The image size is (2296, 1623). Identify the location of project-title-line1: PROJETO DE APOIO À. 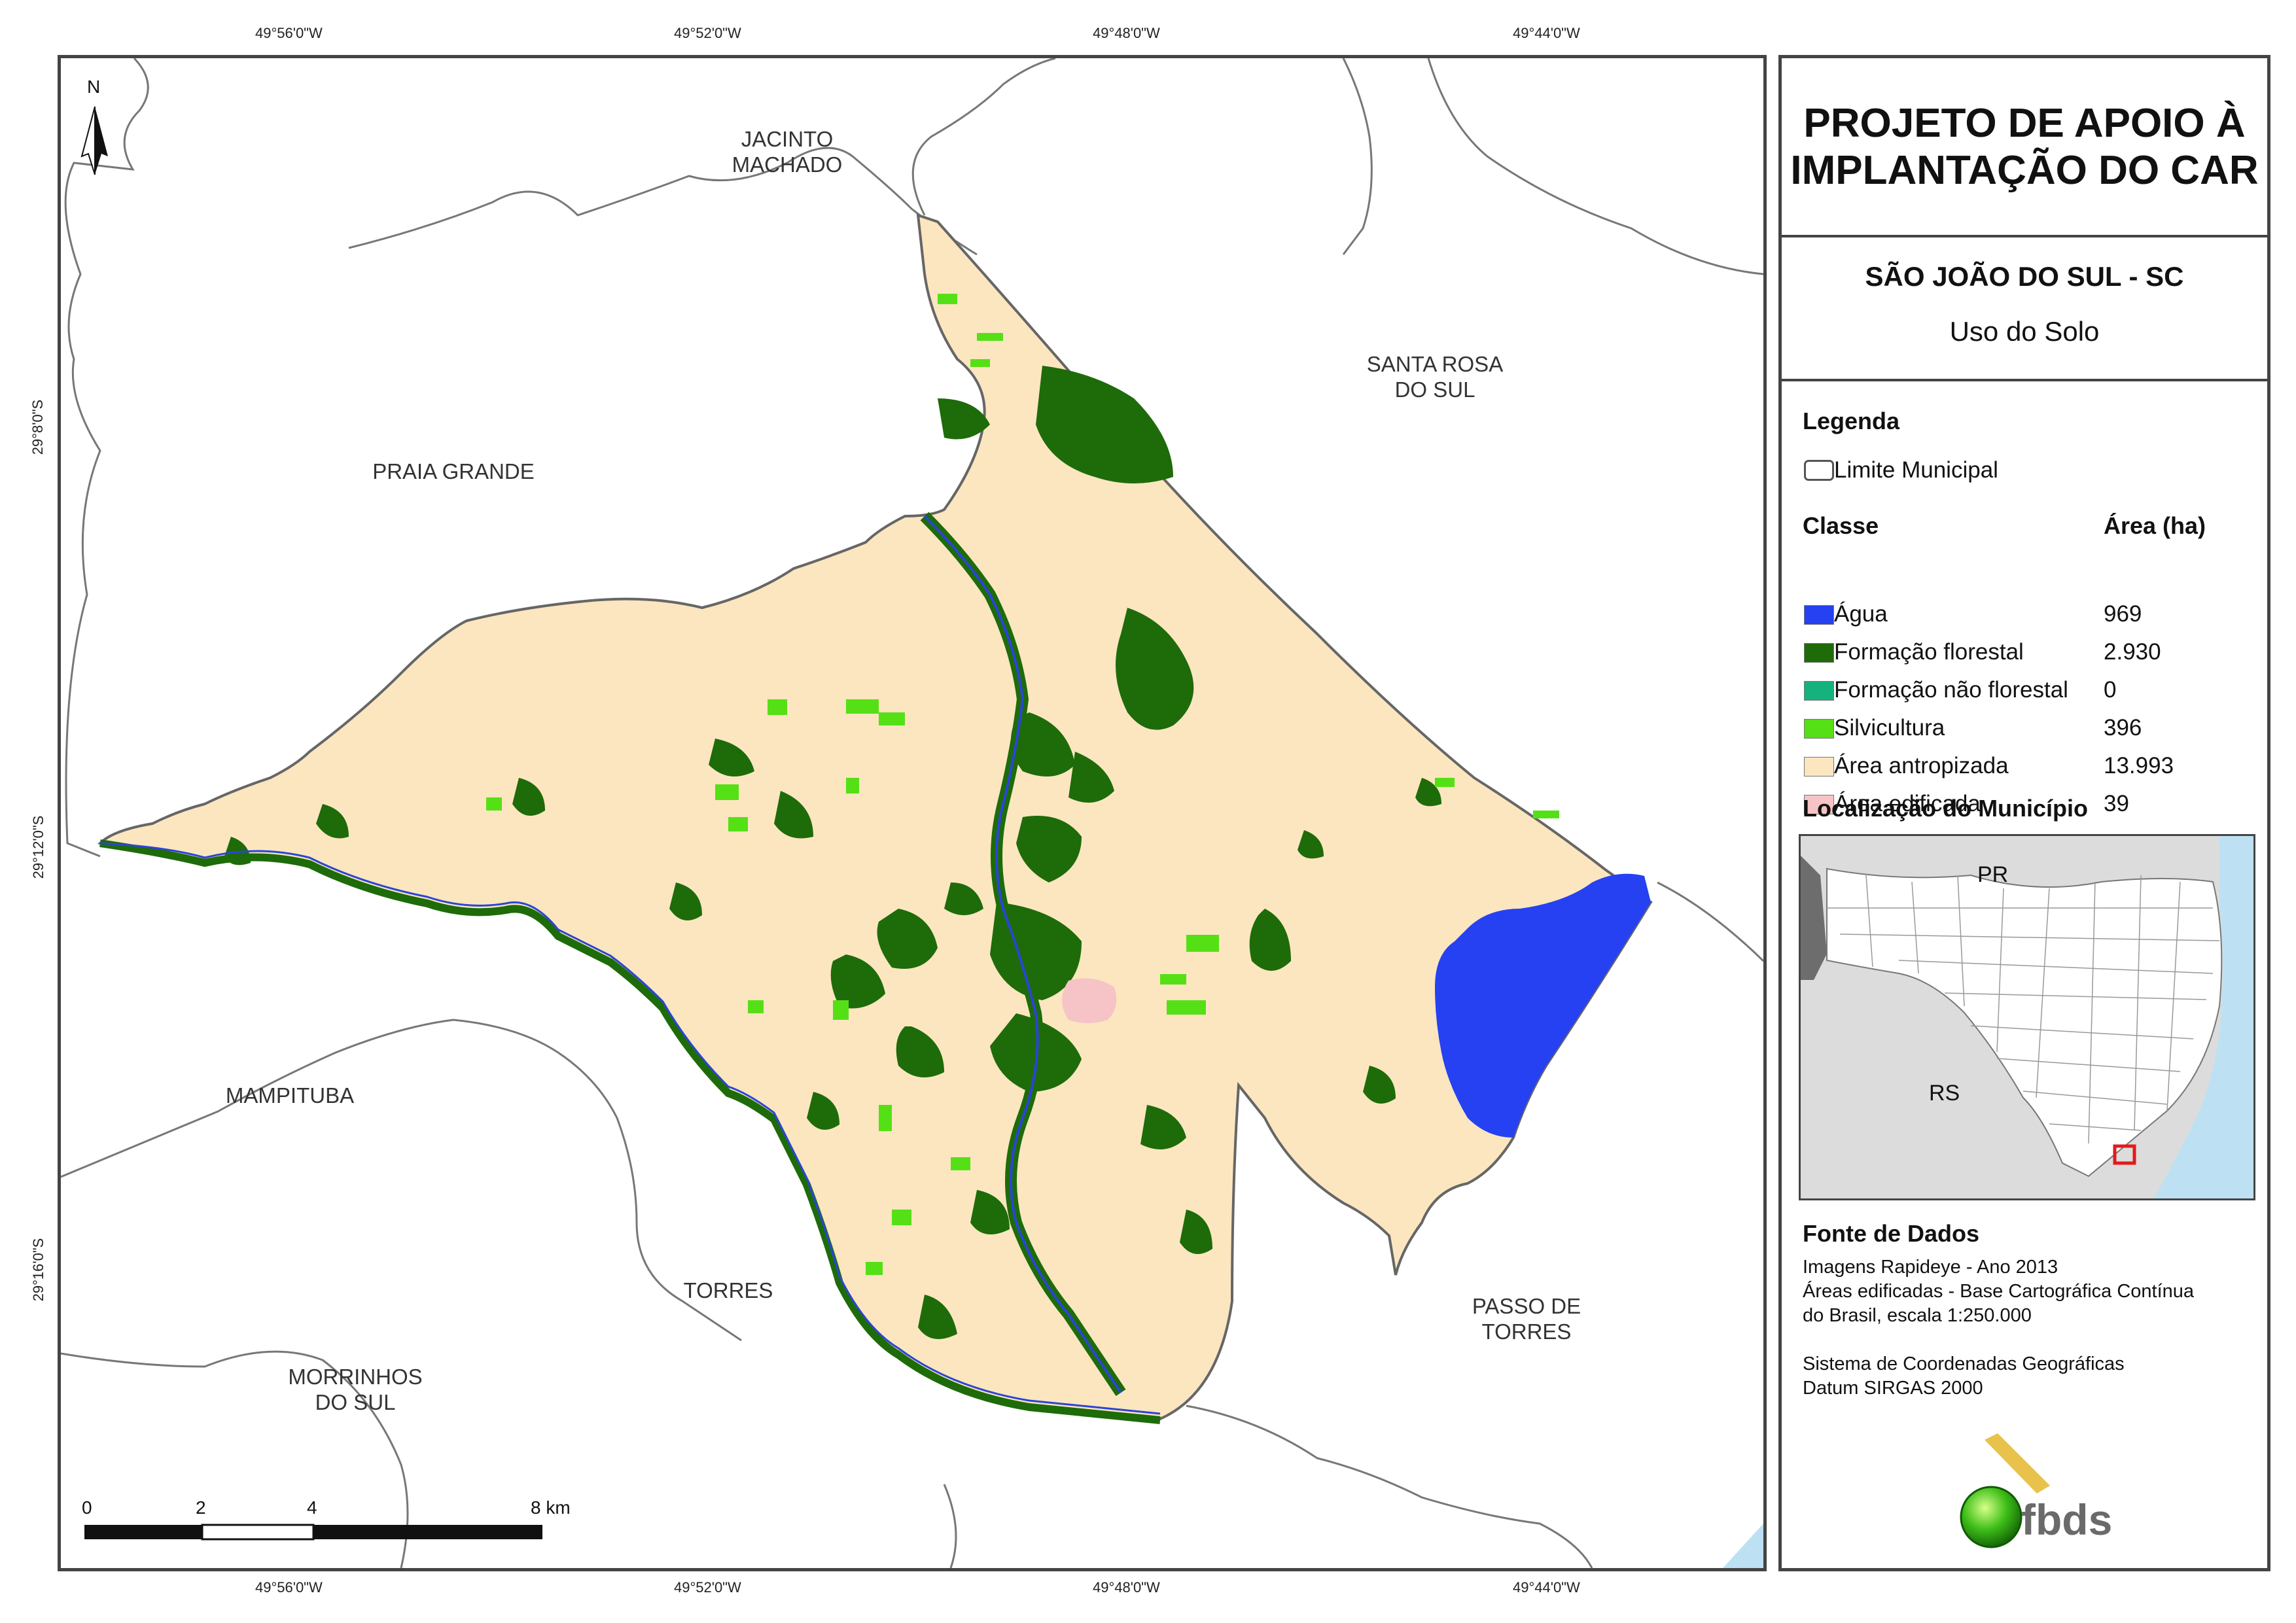
(2024, 124).